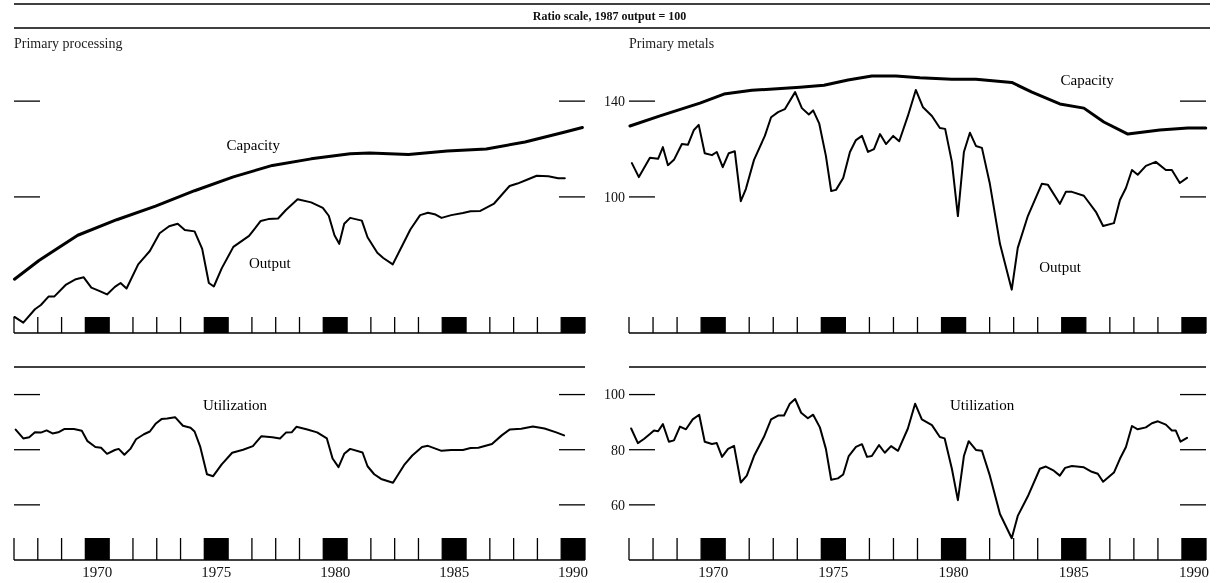 Image resolution: width=1219 pixels, height=583 pixels. I want to click on y-tick-label: 60, so click(618, 505).